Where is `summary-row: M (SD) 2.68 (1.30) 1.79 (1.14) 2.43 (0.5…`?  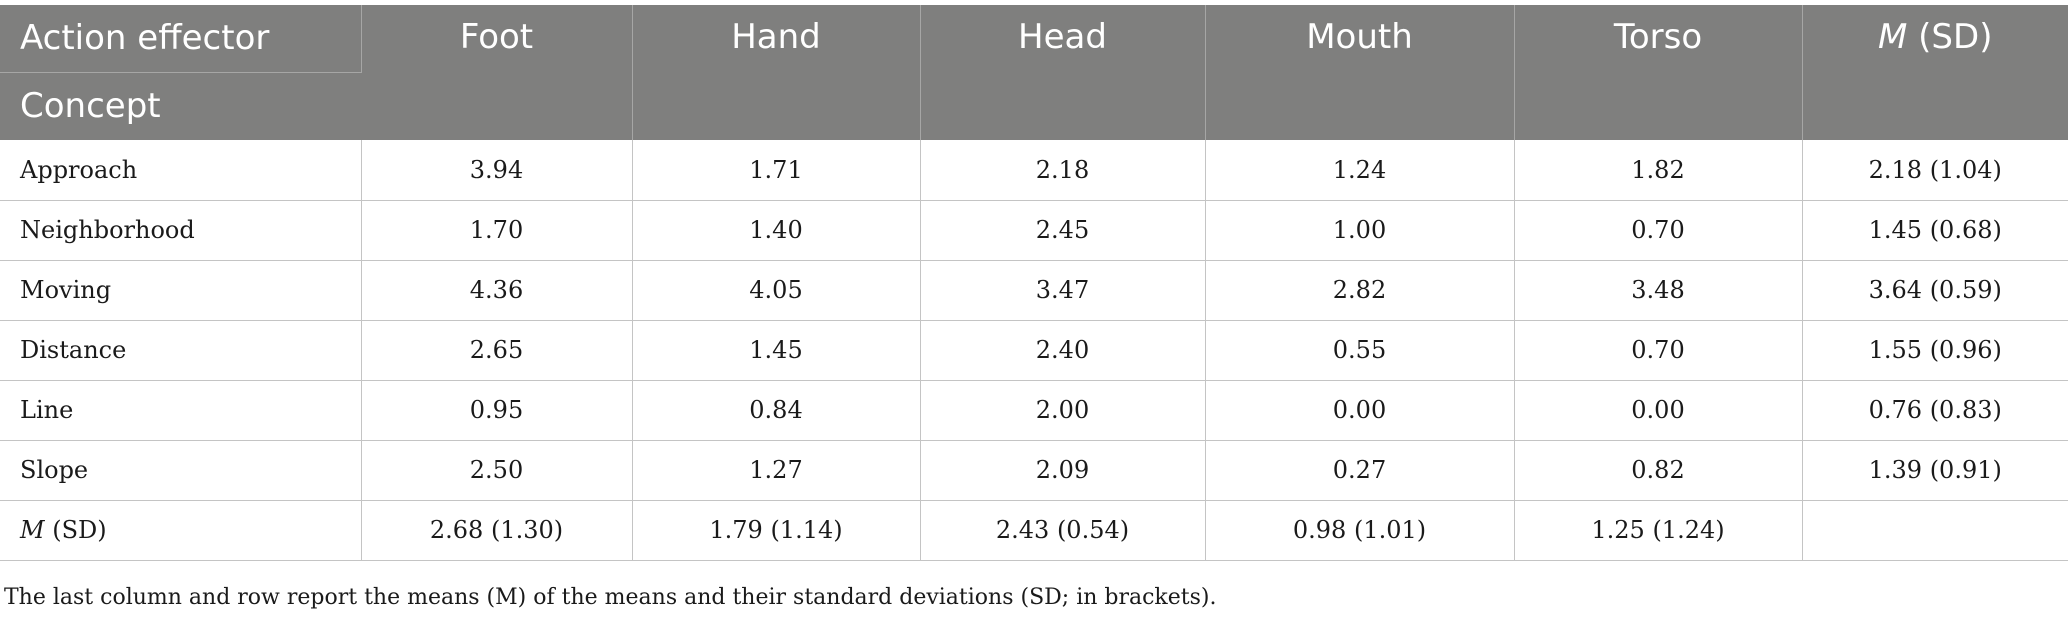 summary-row: M (SD) 2.68 (1.30) 1.79 (1.14) 2.43 (0.5… is located at coordinates (1034, 530).